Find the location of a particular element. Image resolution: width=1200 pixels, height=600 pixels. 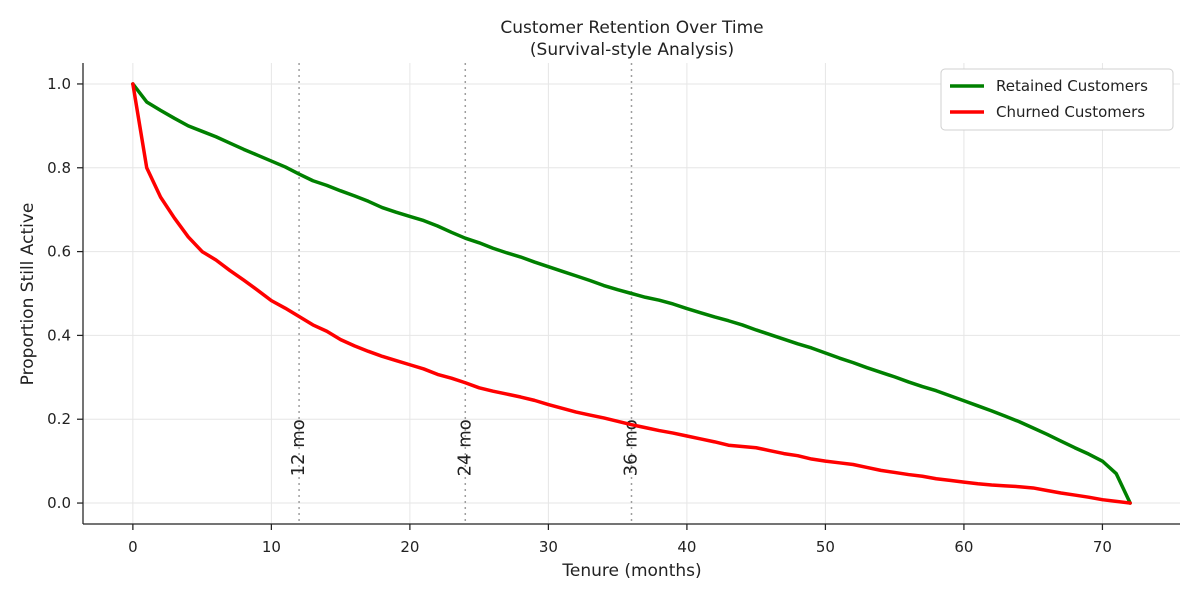

reference-line-label: 36 mo is located at coordinates (631, 447).